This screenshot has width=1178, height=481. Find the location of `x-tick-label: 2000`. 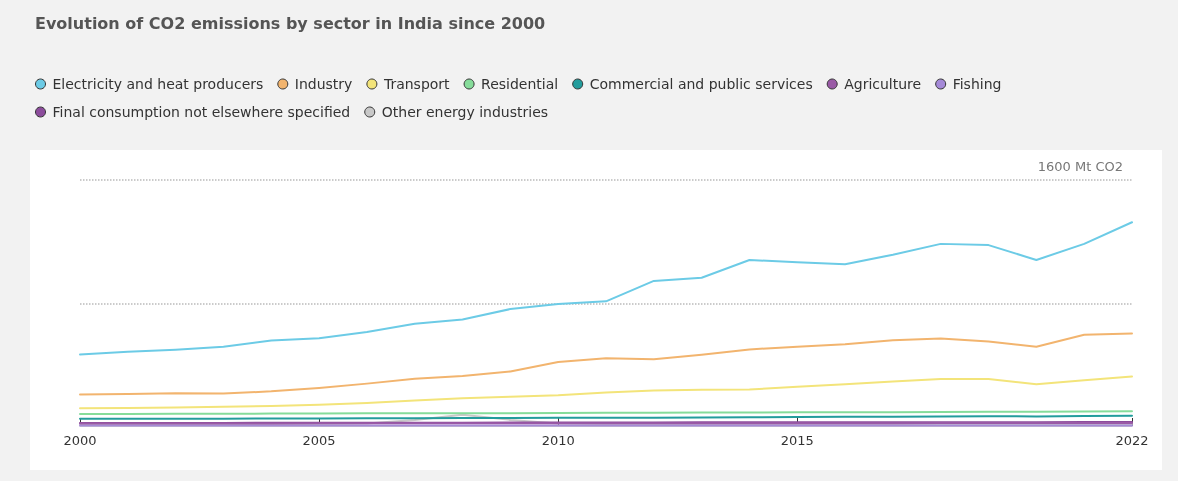

x-tick-label: 2000 is located at coordinates (80, 440).